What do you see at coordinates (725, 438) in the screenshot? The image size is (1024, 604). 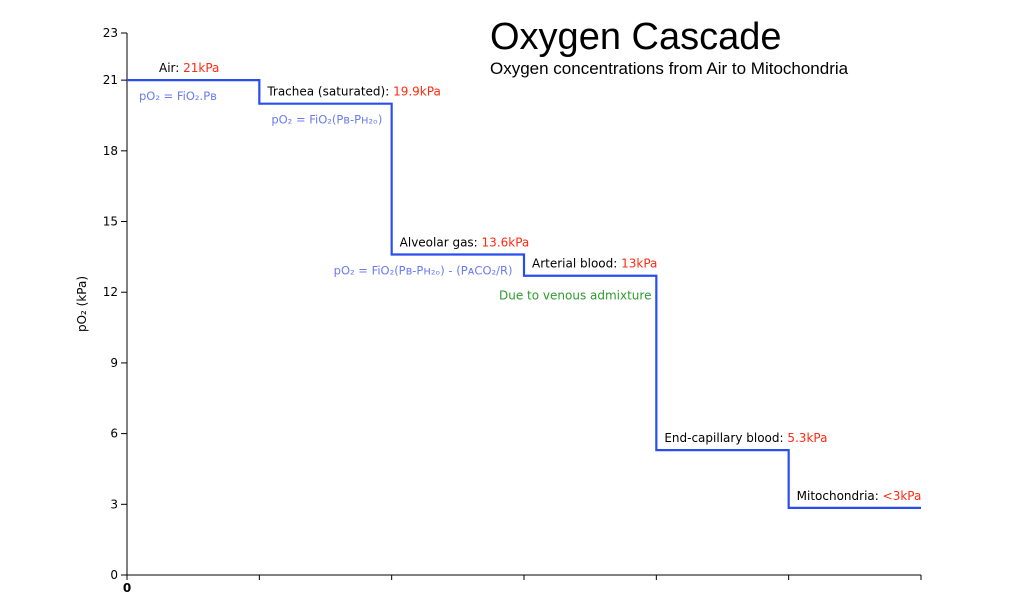 I see `step-name: End-capillary blood:` at bounding box center [725, 438].